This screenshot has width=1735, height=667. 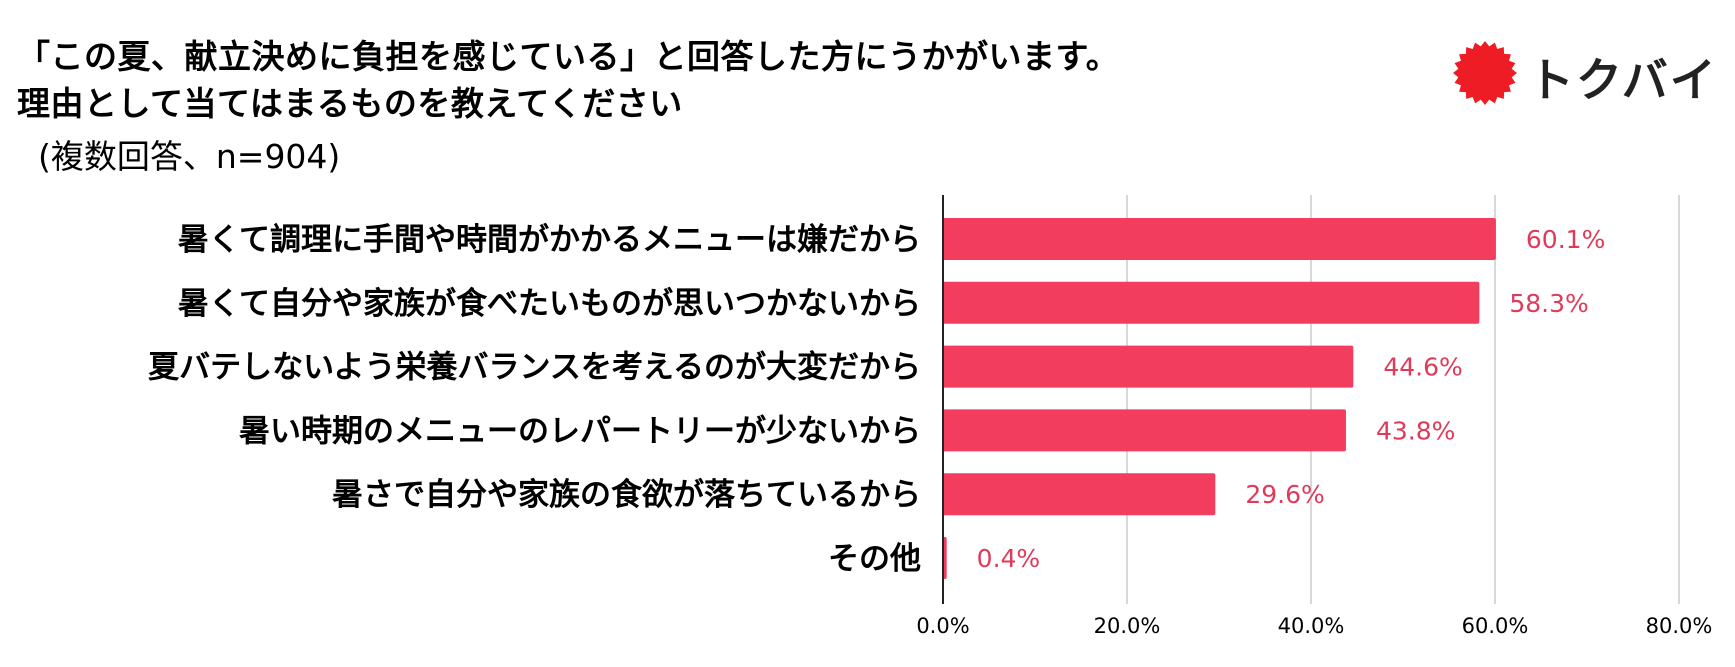 I want to click on x-tick-label: 20.0%, so click(x=1127, y=626).